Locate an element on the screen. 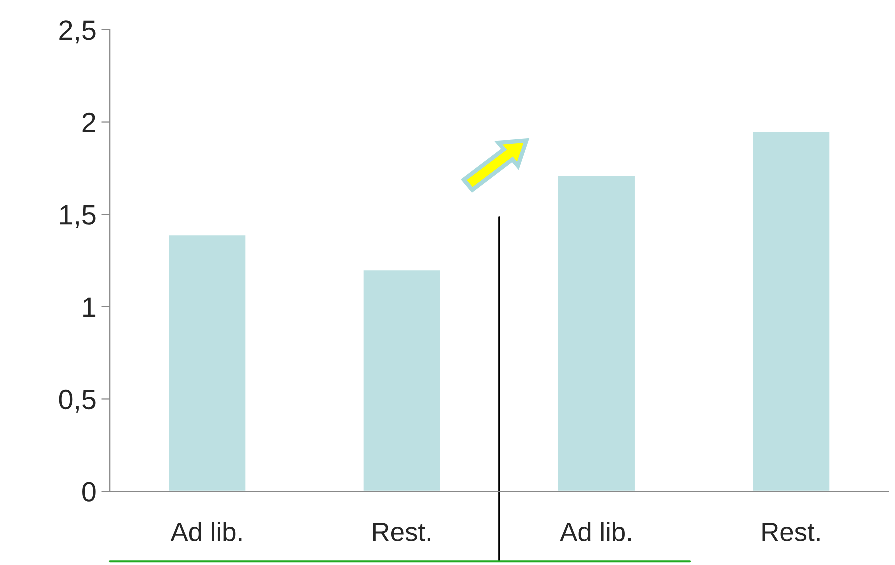 This screenshot has width=895, height=565. y-tick-label: 2 is located at coordinates (89, 122).